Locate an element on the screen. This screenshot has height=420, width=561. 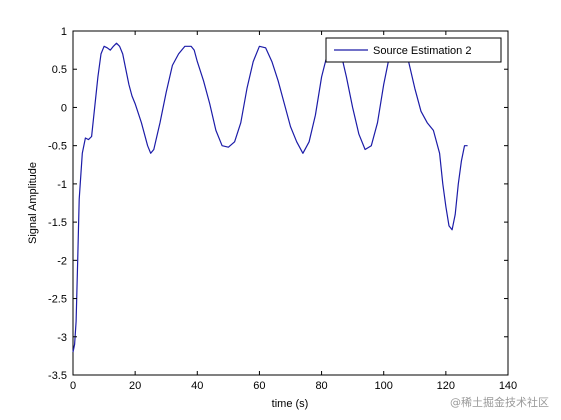
x-tick-label: 20 is located at coordinates (135, 386).